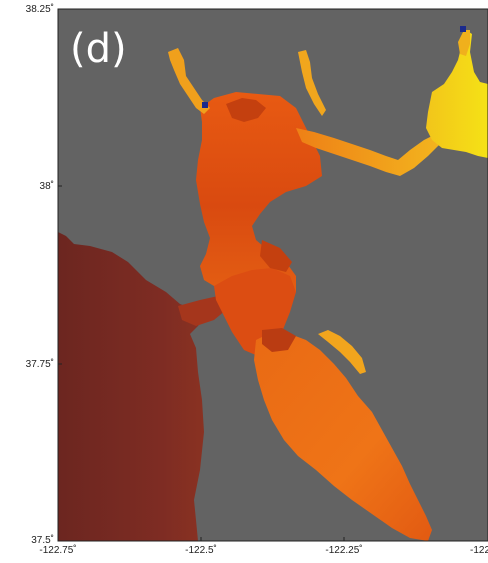 Image resolution: width=488 pixels, height=563 pixels. Describe the element at coordinates (47, 186) in the screenshot. I see `y-tick-label: 38˚` at that location.